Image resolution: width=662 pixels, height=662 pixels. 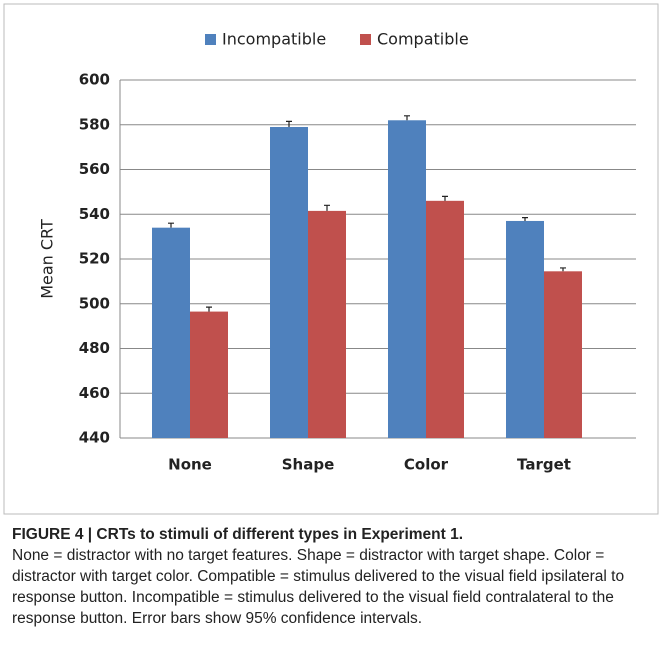 What do you see at coordinates (94, 214) in the screenshot?
I see `y-tick-label: 540` at bounding box center [94, 214].